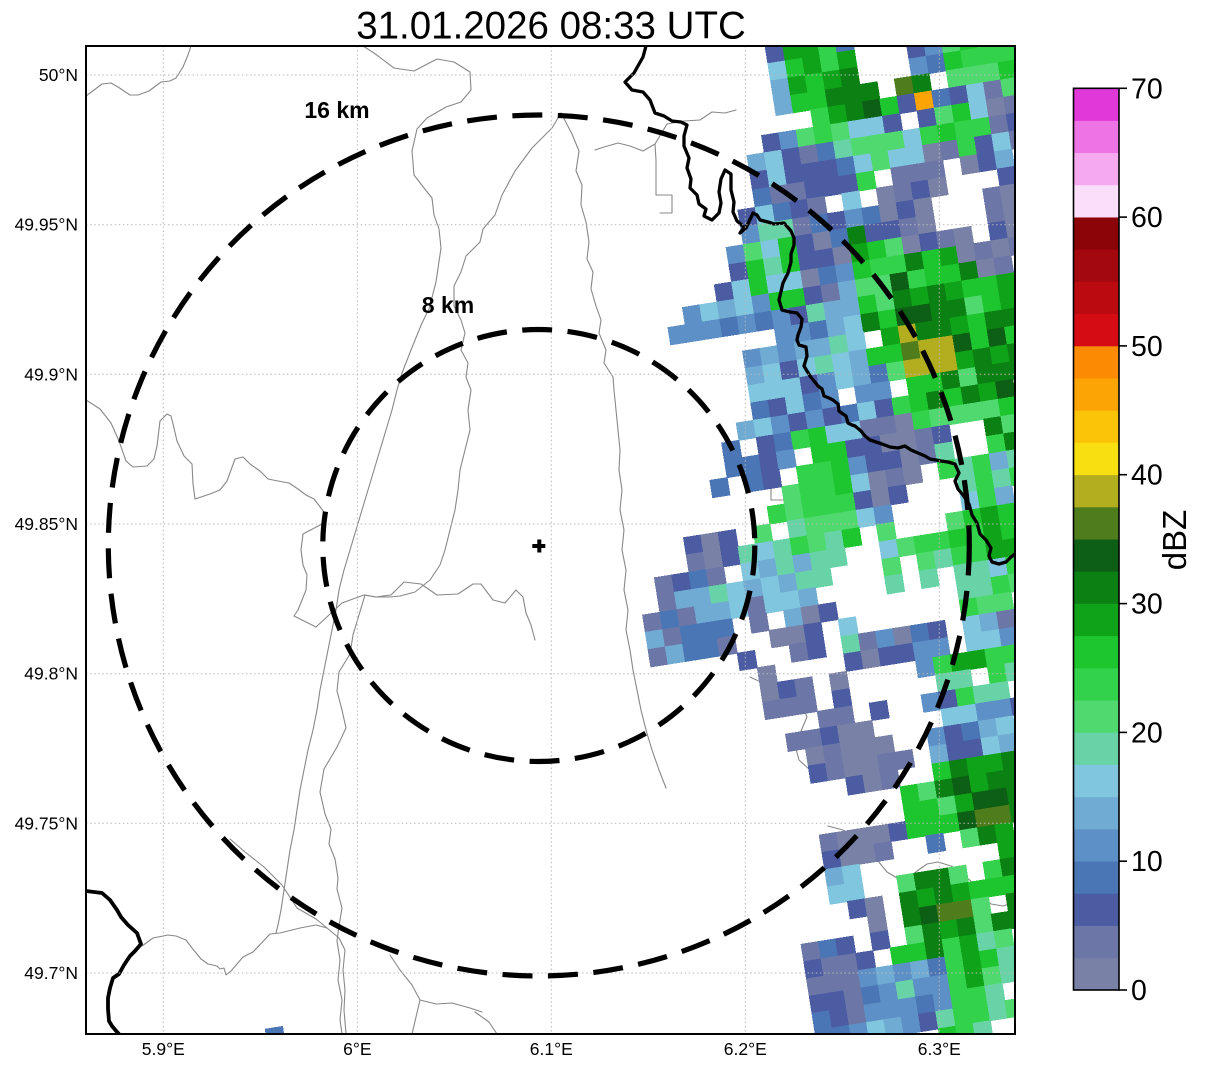 The image size is (1207, 1069). Describe the element at coordinates (51, 374) in the screenshot. I see `svg-text: 49.9°N` at that location.